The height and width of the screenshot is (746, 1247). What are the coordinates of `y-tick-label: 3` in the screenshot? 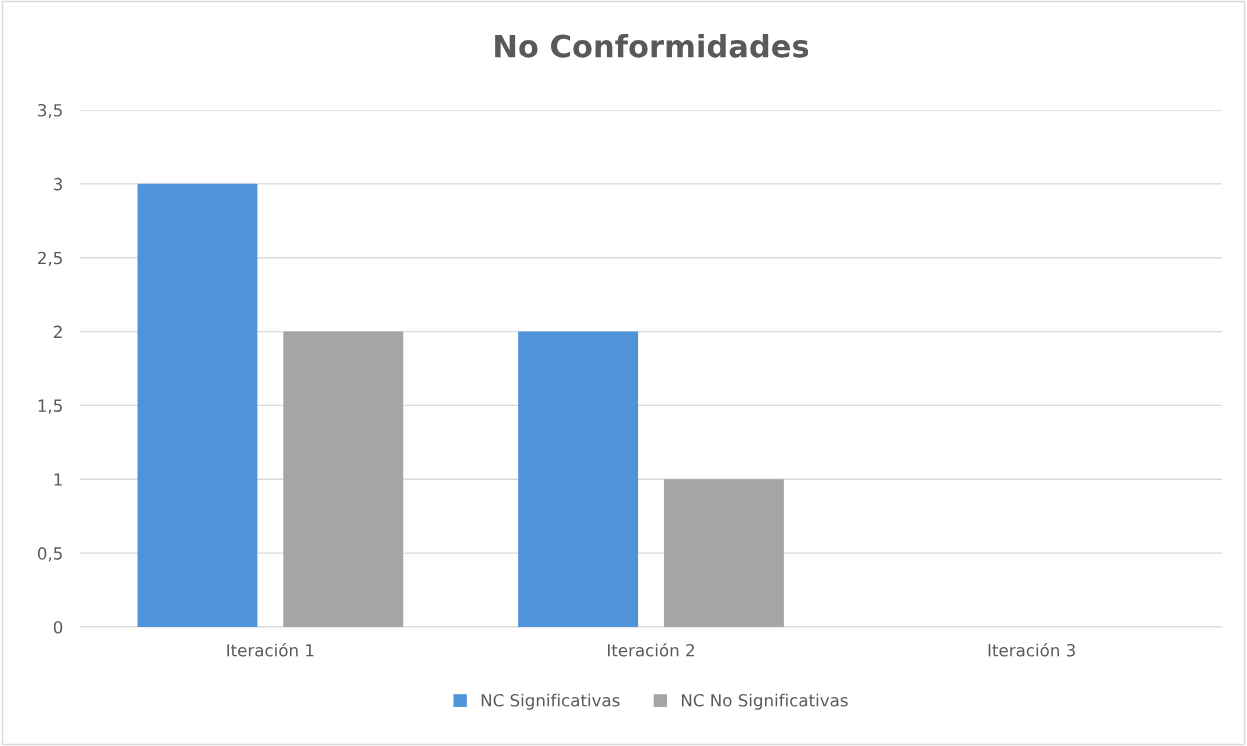 It's located at (58, 184).